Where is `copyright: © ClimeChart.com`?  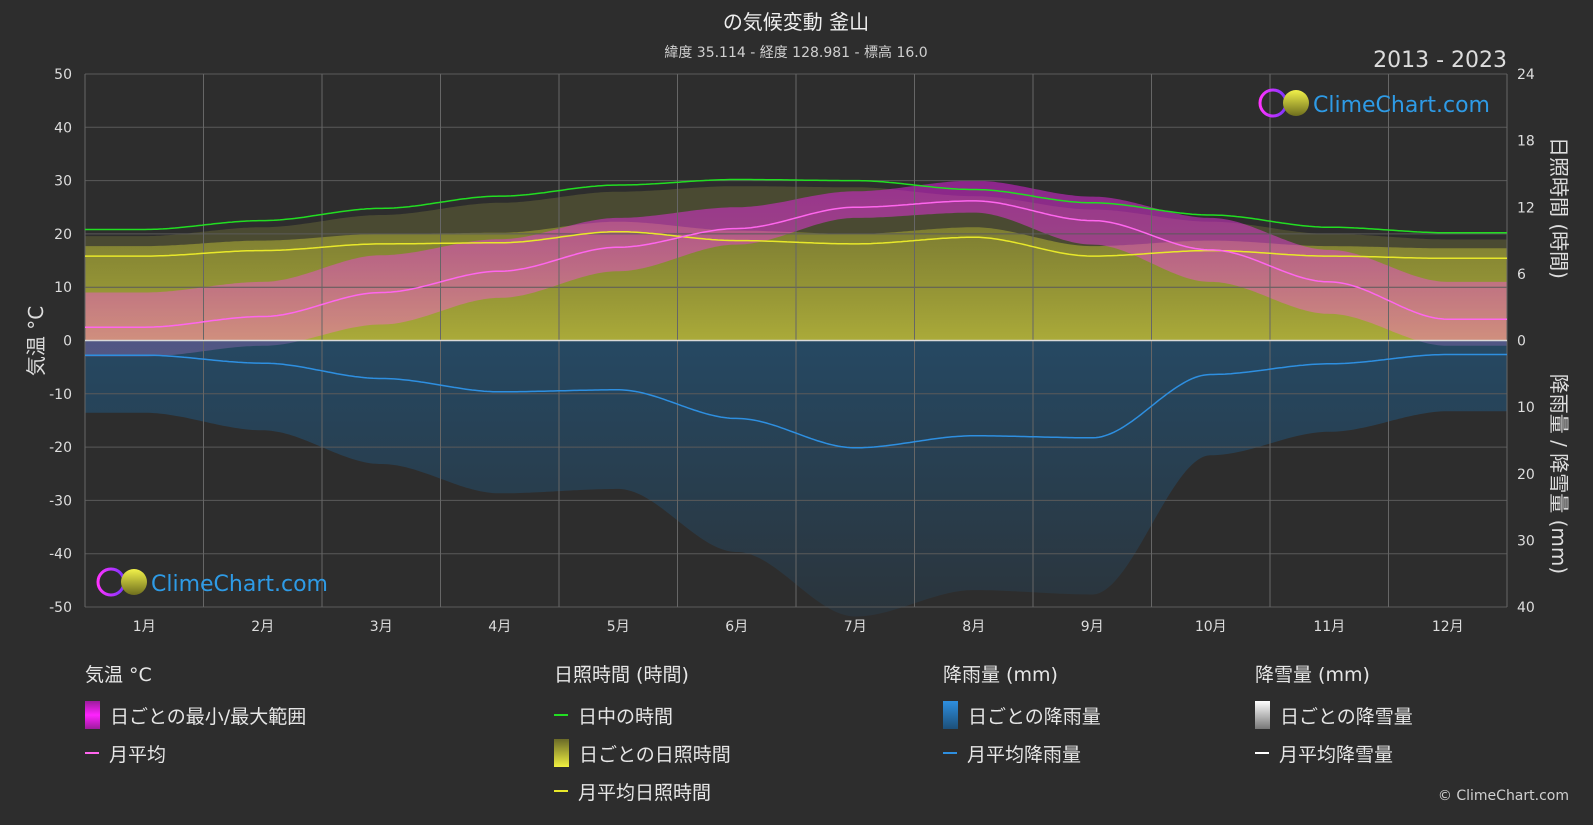
copyright: © ClimeChart.com is located at coordinates (1503, 796).